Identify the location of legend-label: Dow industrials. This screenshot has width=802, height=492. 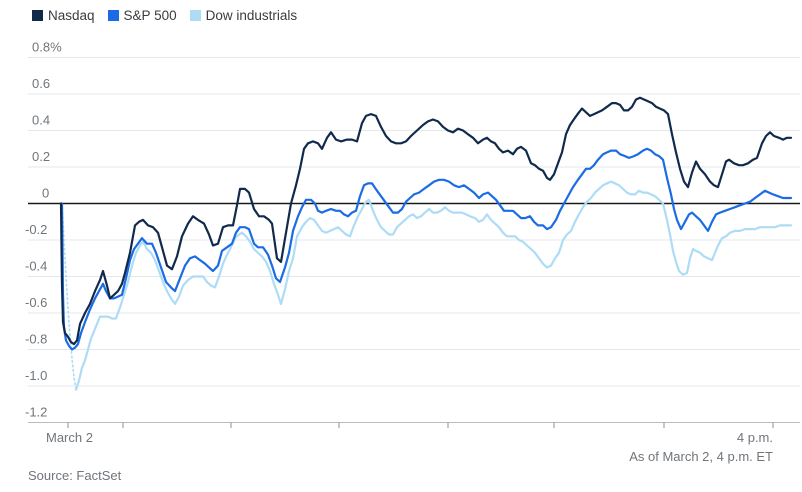
(251, 15).